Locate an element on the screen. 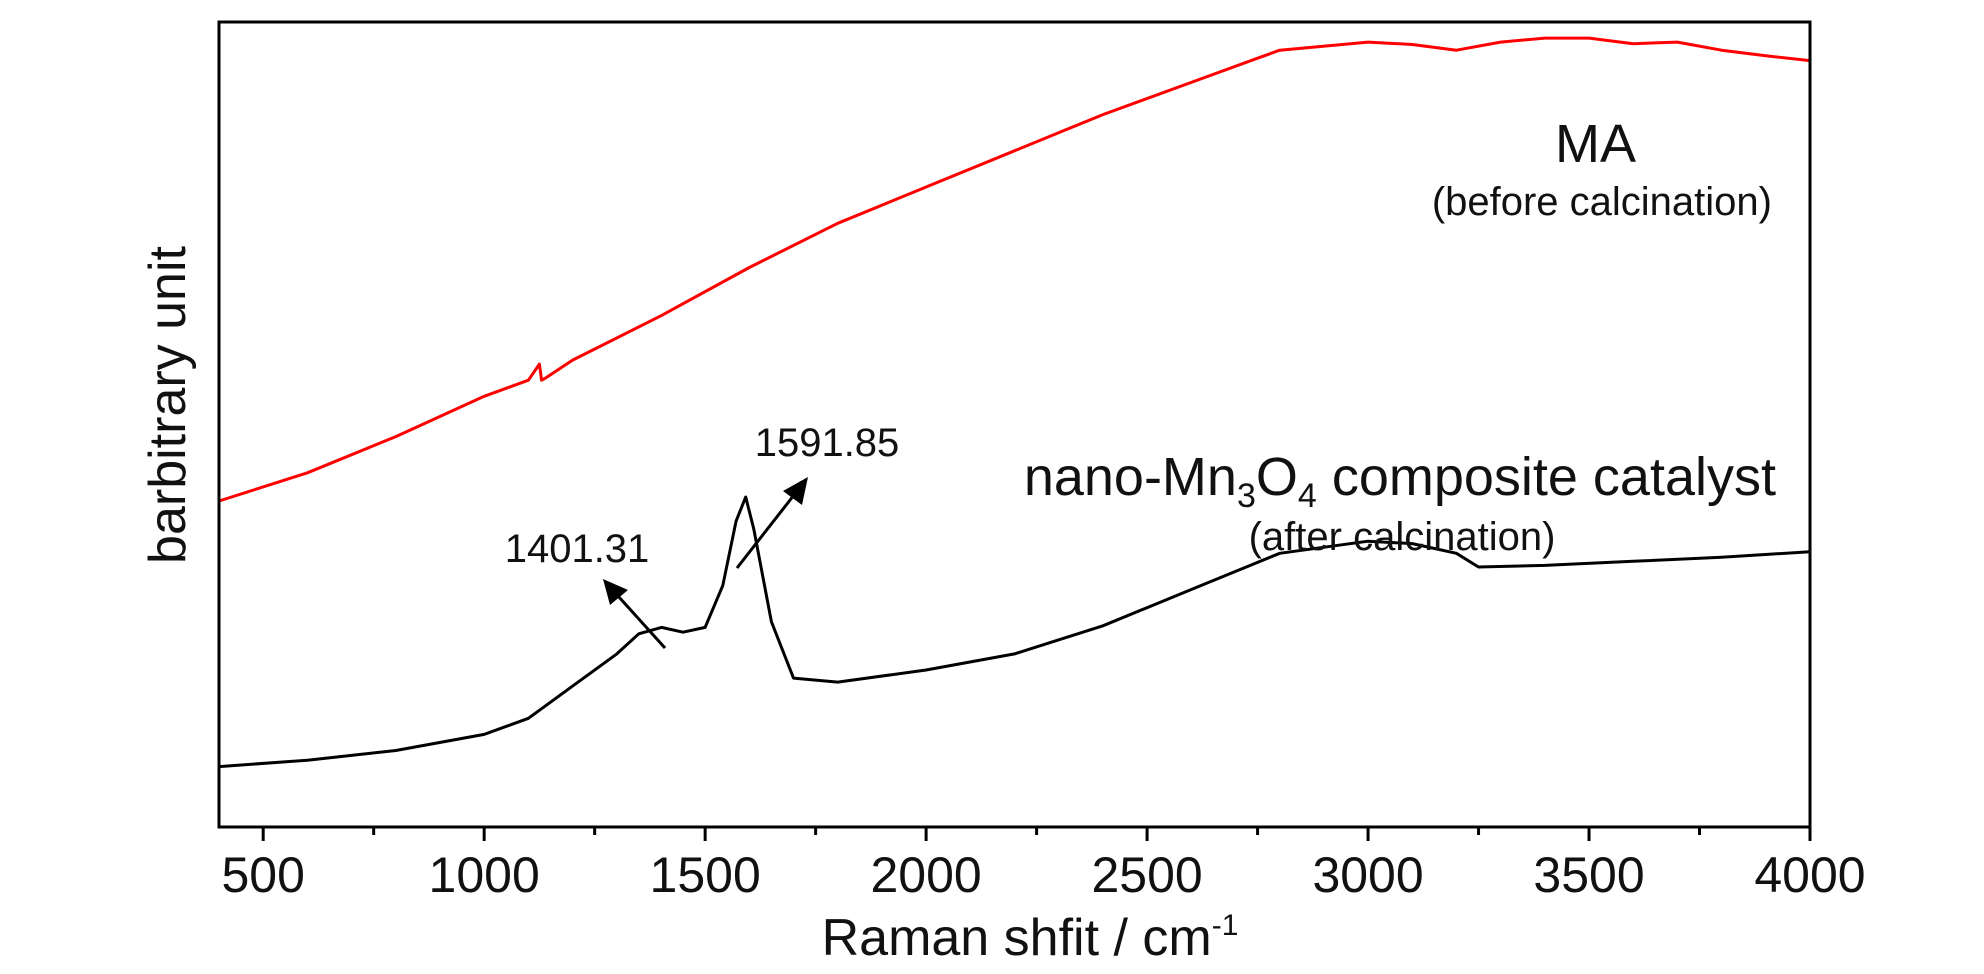 This screenshot has height=974, width=1984. x-tick-label-500: 500 is located at coordinates (262, 875).